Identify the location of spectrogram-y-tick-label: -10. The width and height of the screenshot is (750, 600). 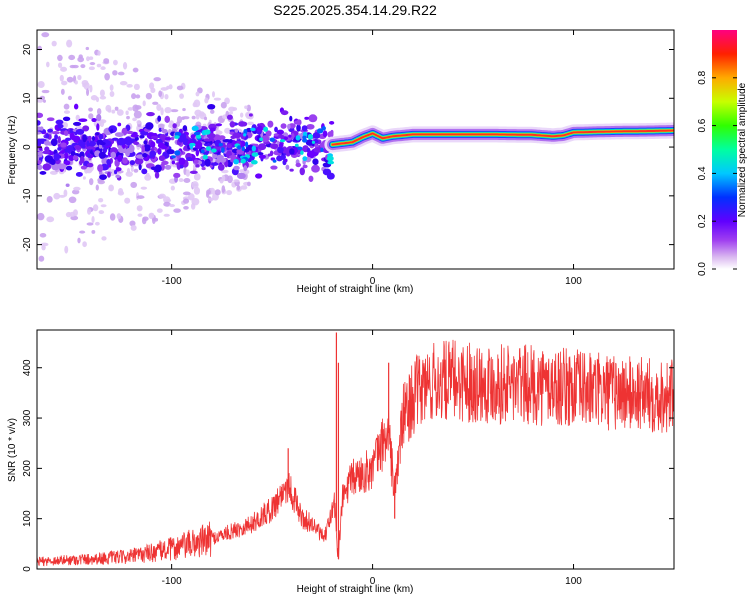
(27, 195).